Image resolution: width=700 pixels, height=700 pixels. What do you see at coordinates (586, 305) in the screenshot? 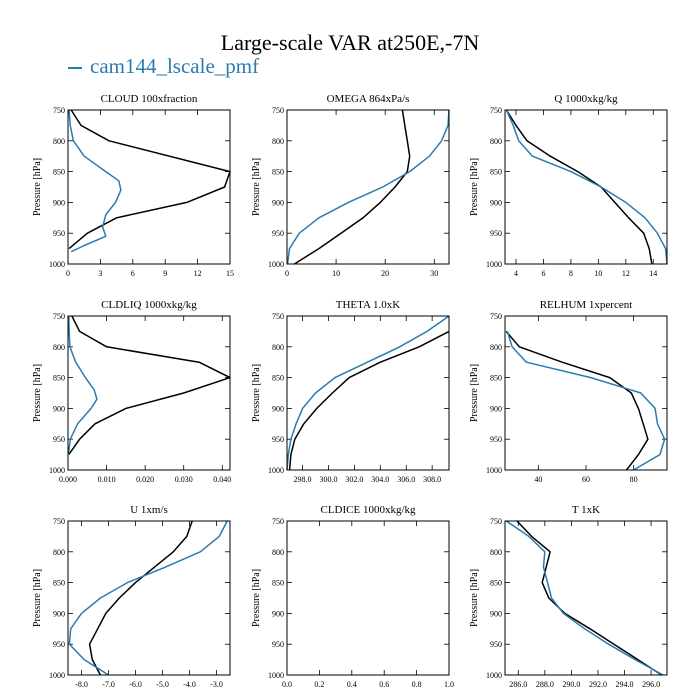
I see `panel-title: RELHUM 1xpercent` at bounding box center [586, 305].